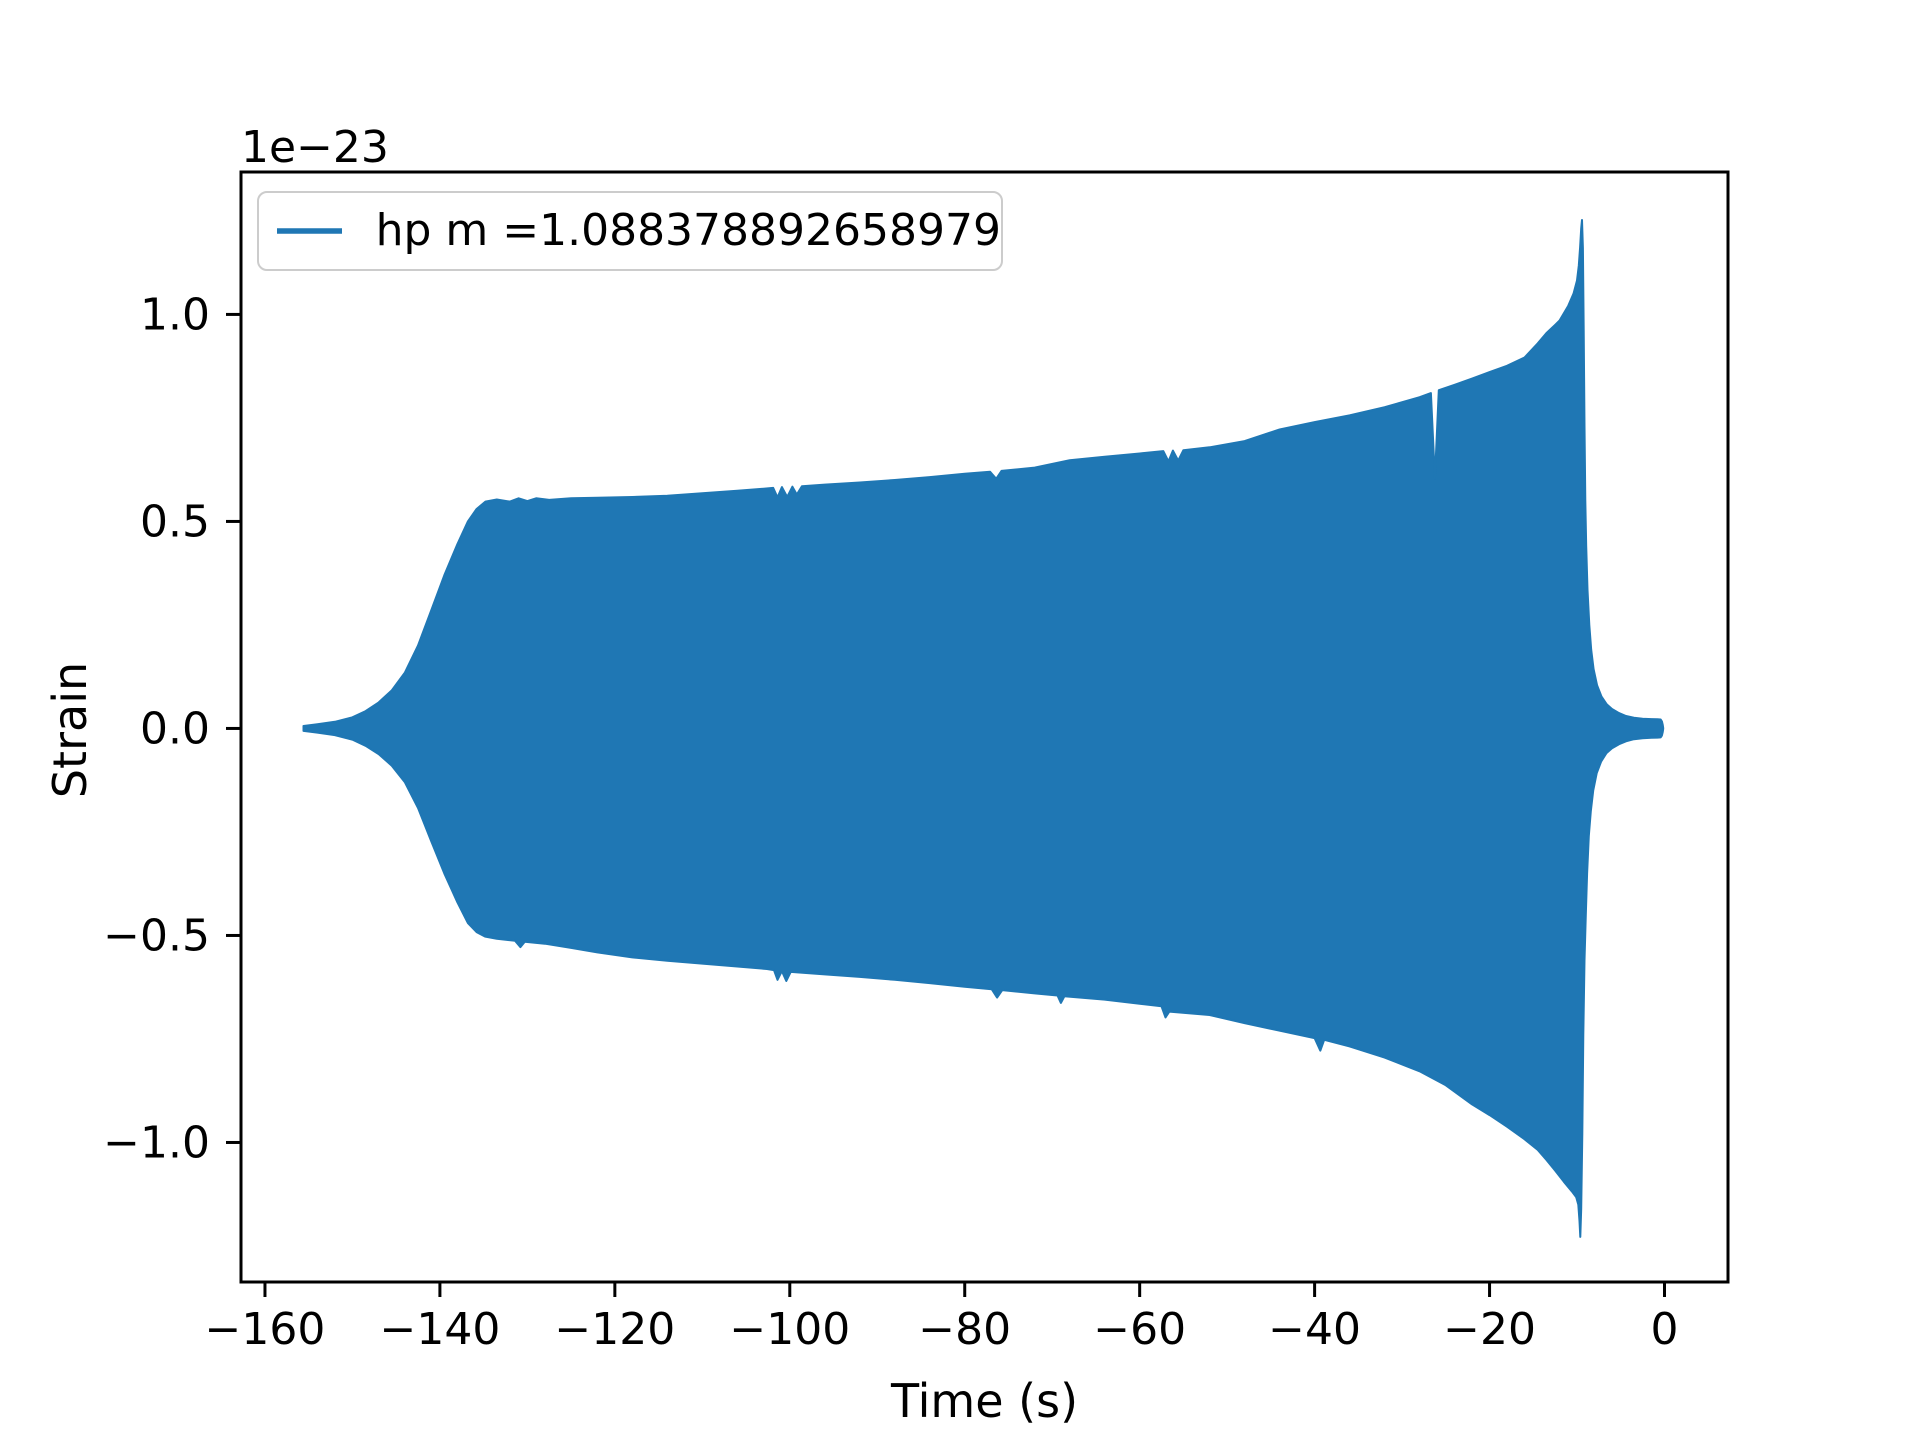  I want to click on x-tick-label: −80, so click(964, 1329).